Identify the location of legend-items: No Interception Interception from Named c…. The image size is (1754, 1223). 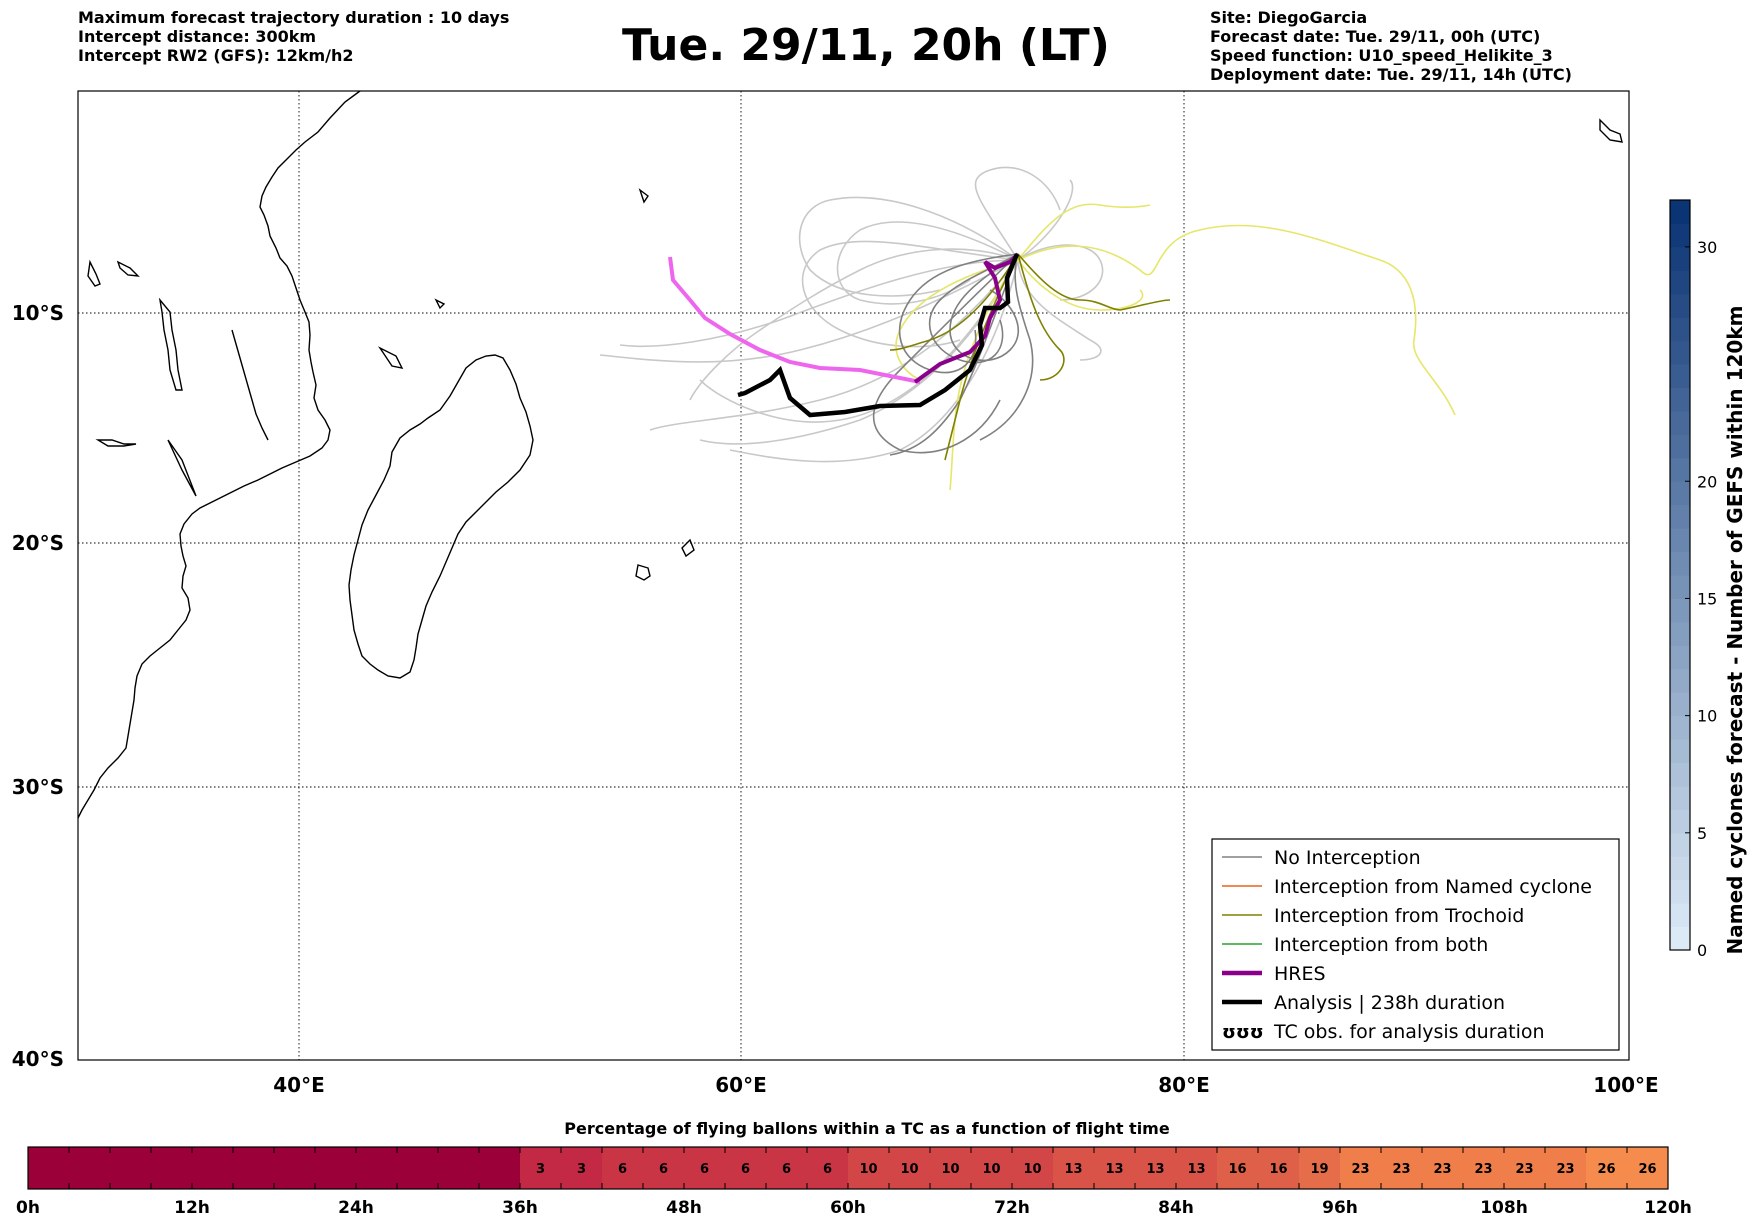
(1407, 945).